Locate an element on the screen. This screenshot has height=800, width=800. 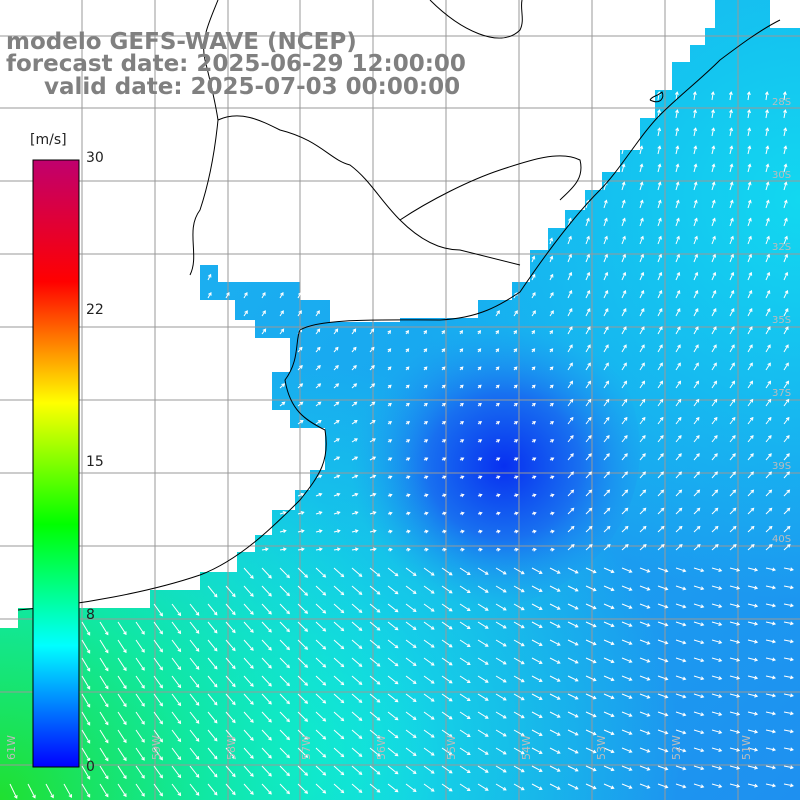
colorbar-tick-0: 0 is located at coordinates (90, 767).